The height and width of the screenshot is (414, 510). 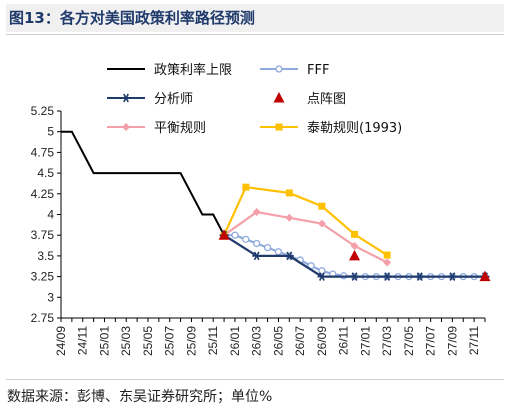 I want to click on x-tick-label: 27/03, so click(x=387, y=341).